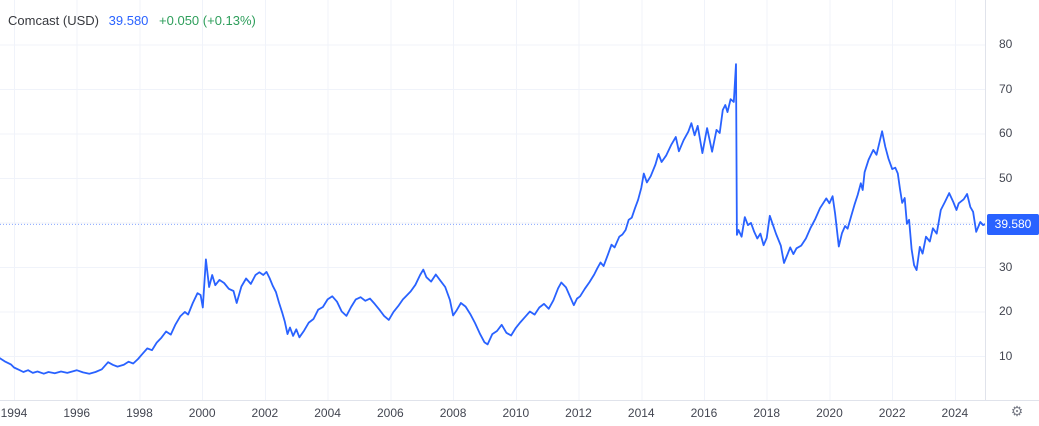 This screenshot has width=1039, height=426. Describe the element at coordinates (1006, 44) in the screenshot. I see `price-tick-label: 80` at that location.